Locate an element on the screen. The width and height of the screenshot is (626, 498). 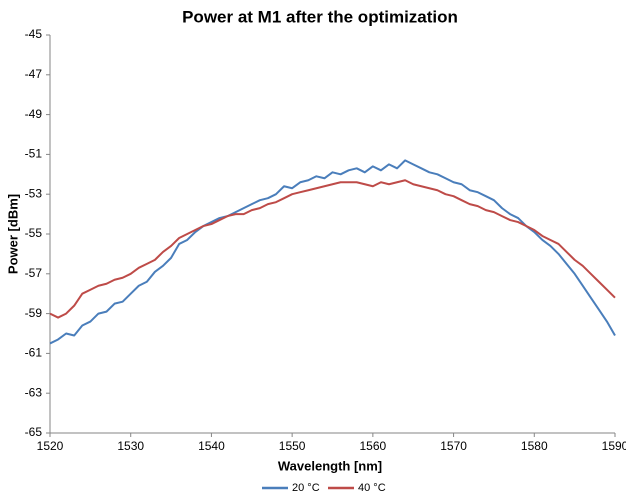
y-axis-title: Power [dBm] is located at coordinates (12, 234).